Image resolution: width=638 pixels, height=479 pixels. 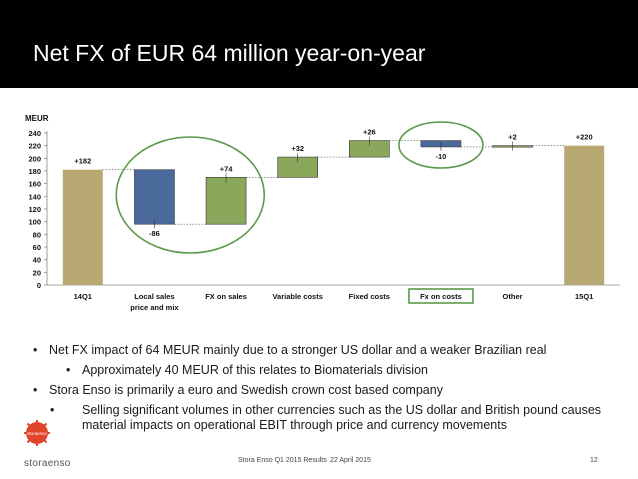 I want to click on x-tick-label: Fixed costs, so click(x=369, y=296).